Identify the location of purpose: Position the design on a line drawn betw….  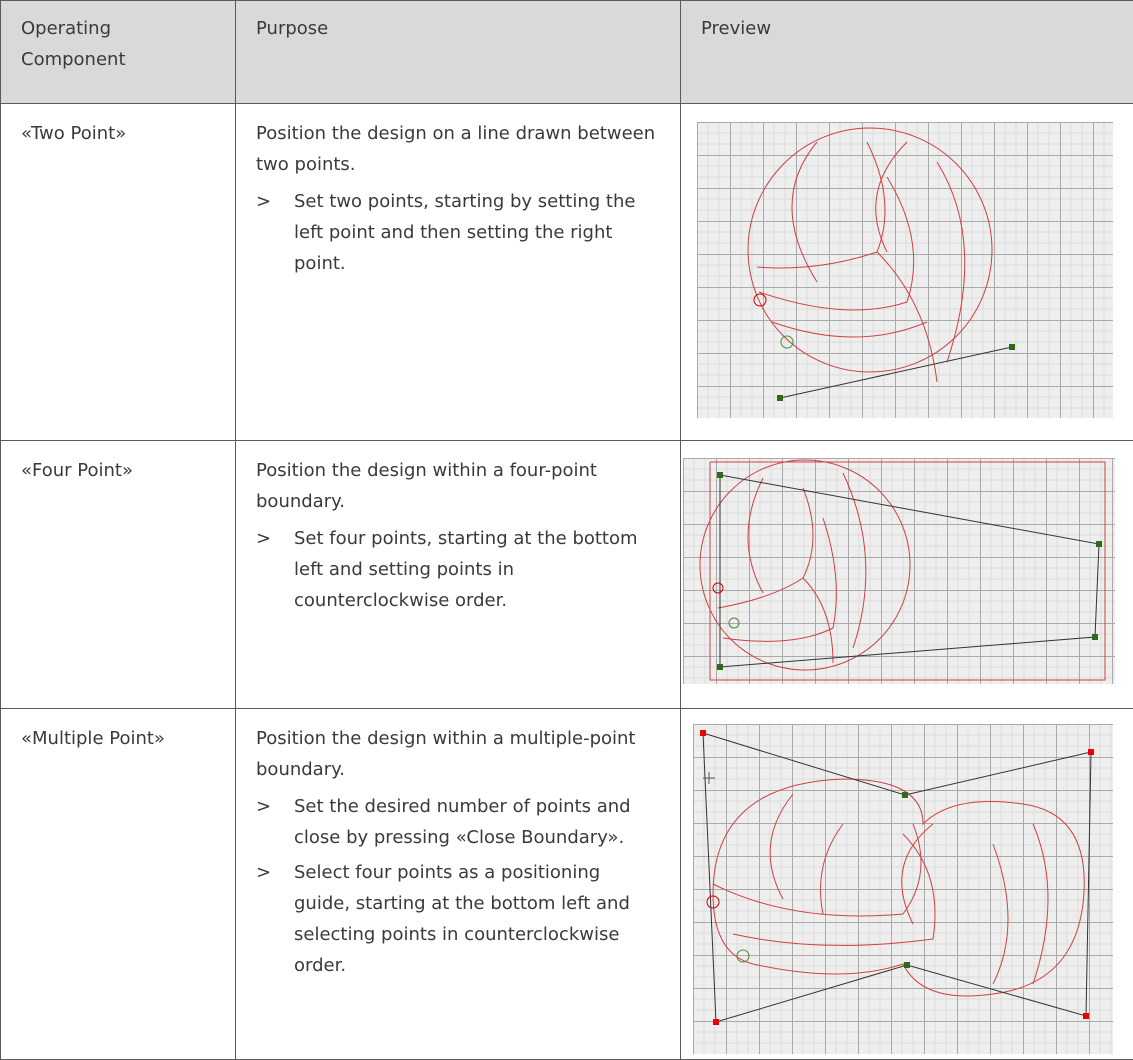
(458, 149).